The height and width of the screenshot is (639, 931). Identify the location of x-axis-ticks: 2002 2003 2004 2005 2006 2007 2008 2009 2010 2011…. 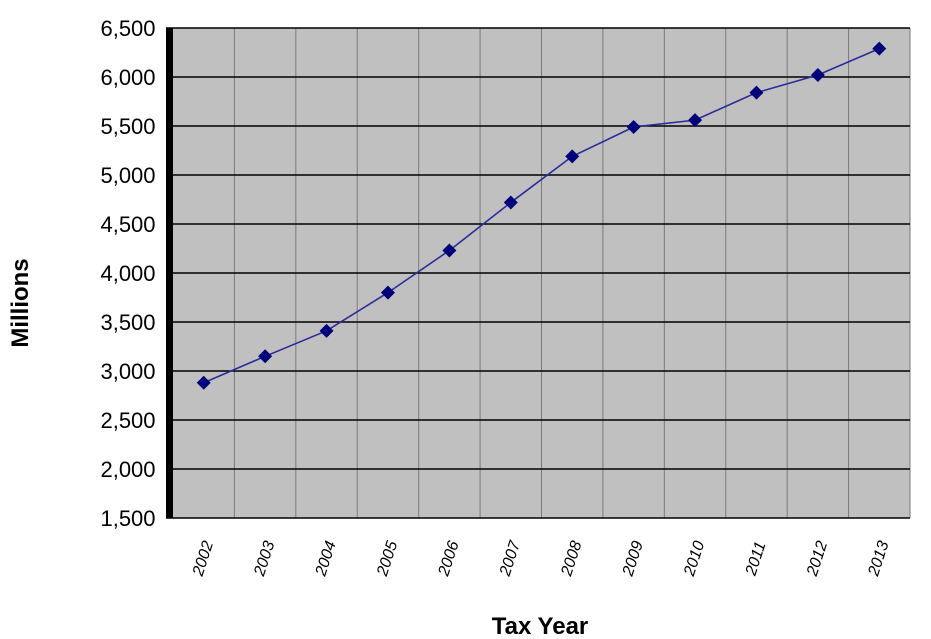
(541, 558).